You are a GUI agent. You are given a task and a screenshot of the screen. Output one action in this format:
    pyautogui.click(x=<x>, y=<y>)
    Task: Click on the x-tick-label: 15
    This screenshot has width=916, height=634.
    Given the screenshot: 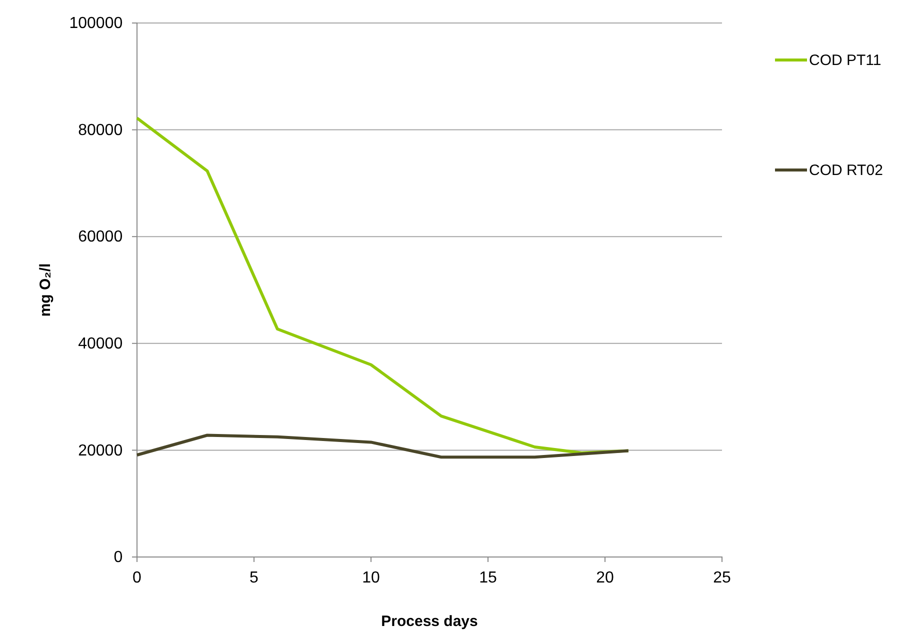 What is the action you would take?
    pyautogui.click(x=488, y=578)
    